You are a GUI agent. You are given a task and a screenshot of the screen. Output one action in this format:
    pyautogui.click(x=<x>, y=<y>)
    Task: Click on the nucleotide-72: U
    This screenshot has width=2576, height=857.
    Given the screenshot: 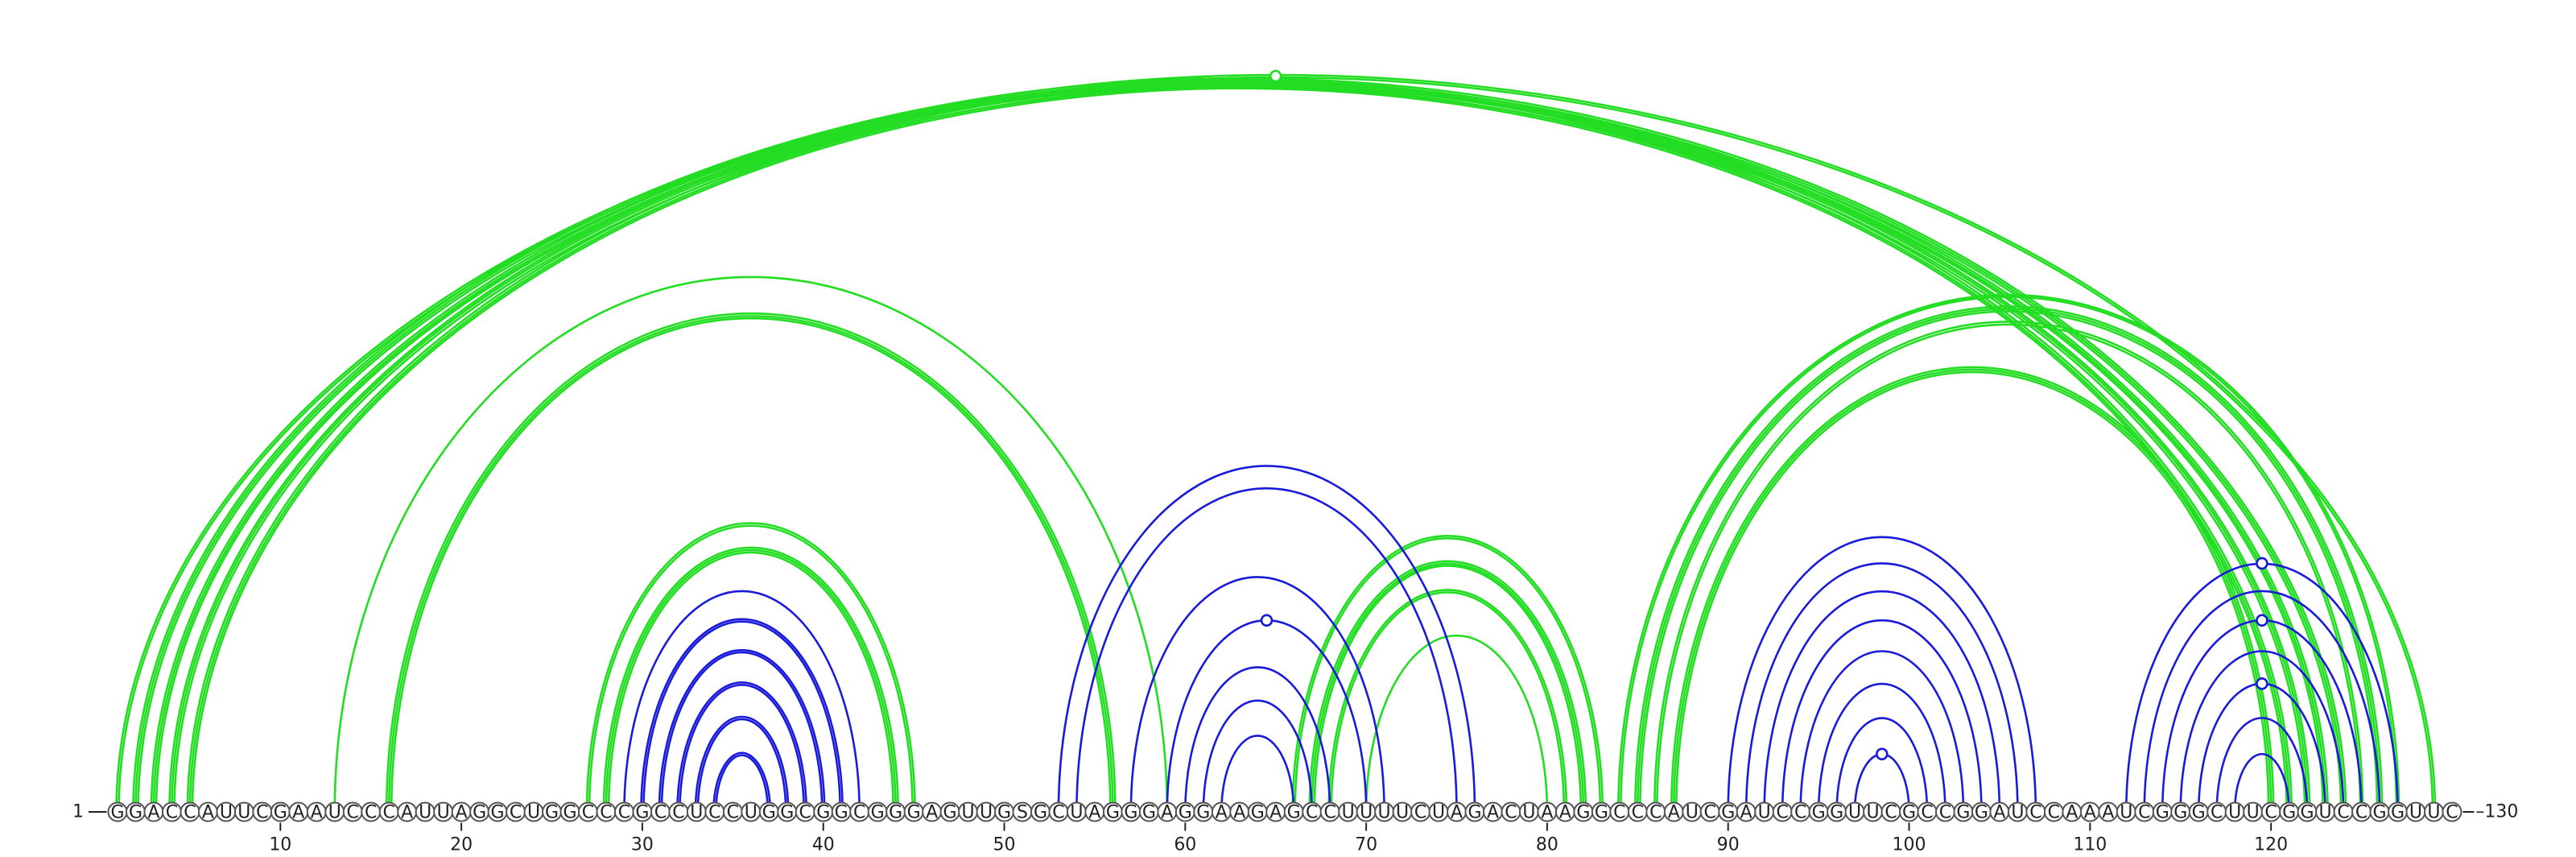 What is the action you would take?
    pyautogui.click(x=1402, y=812)
    